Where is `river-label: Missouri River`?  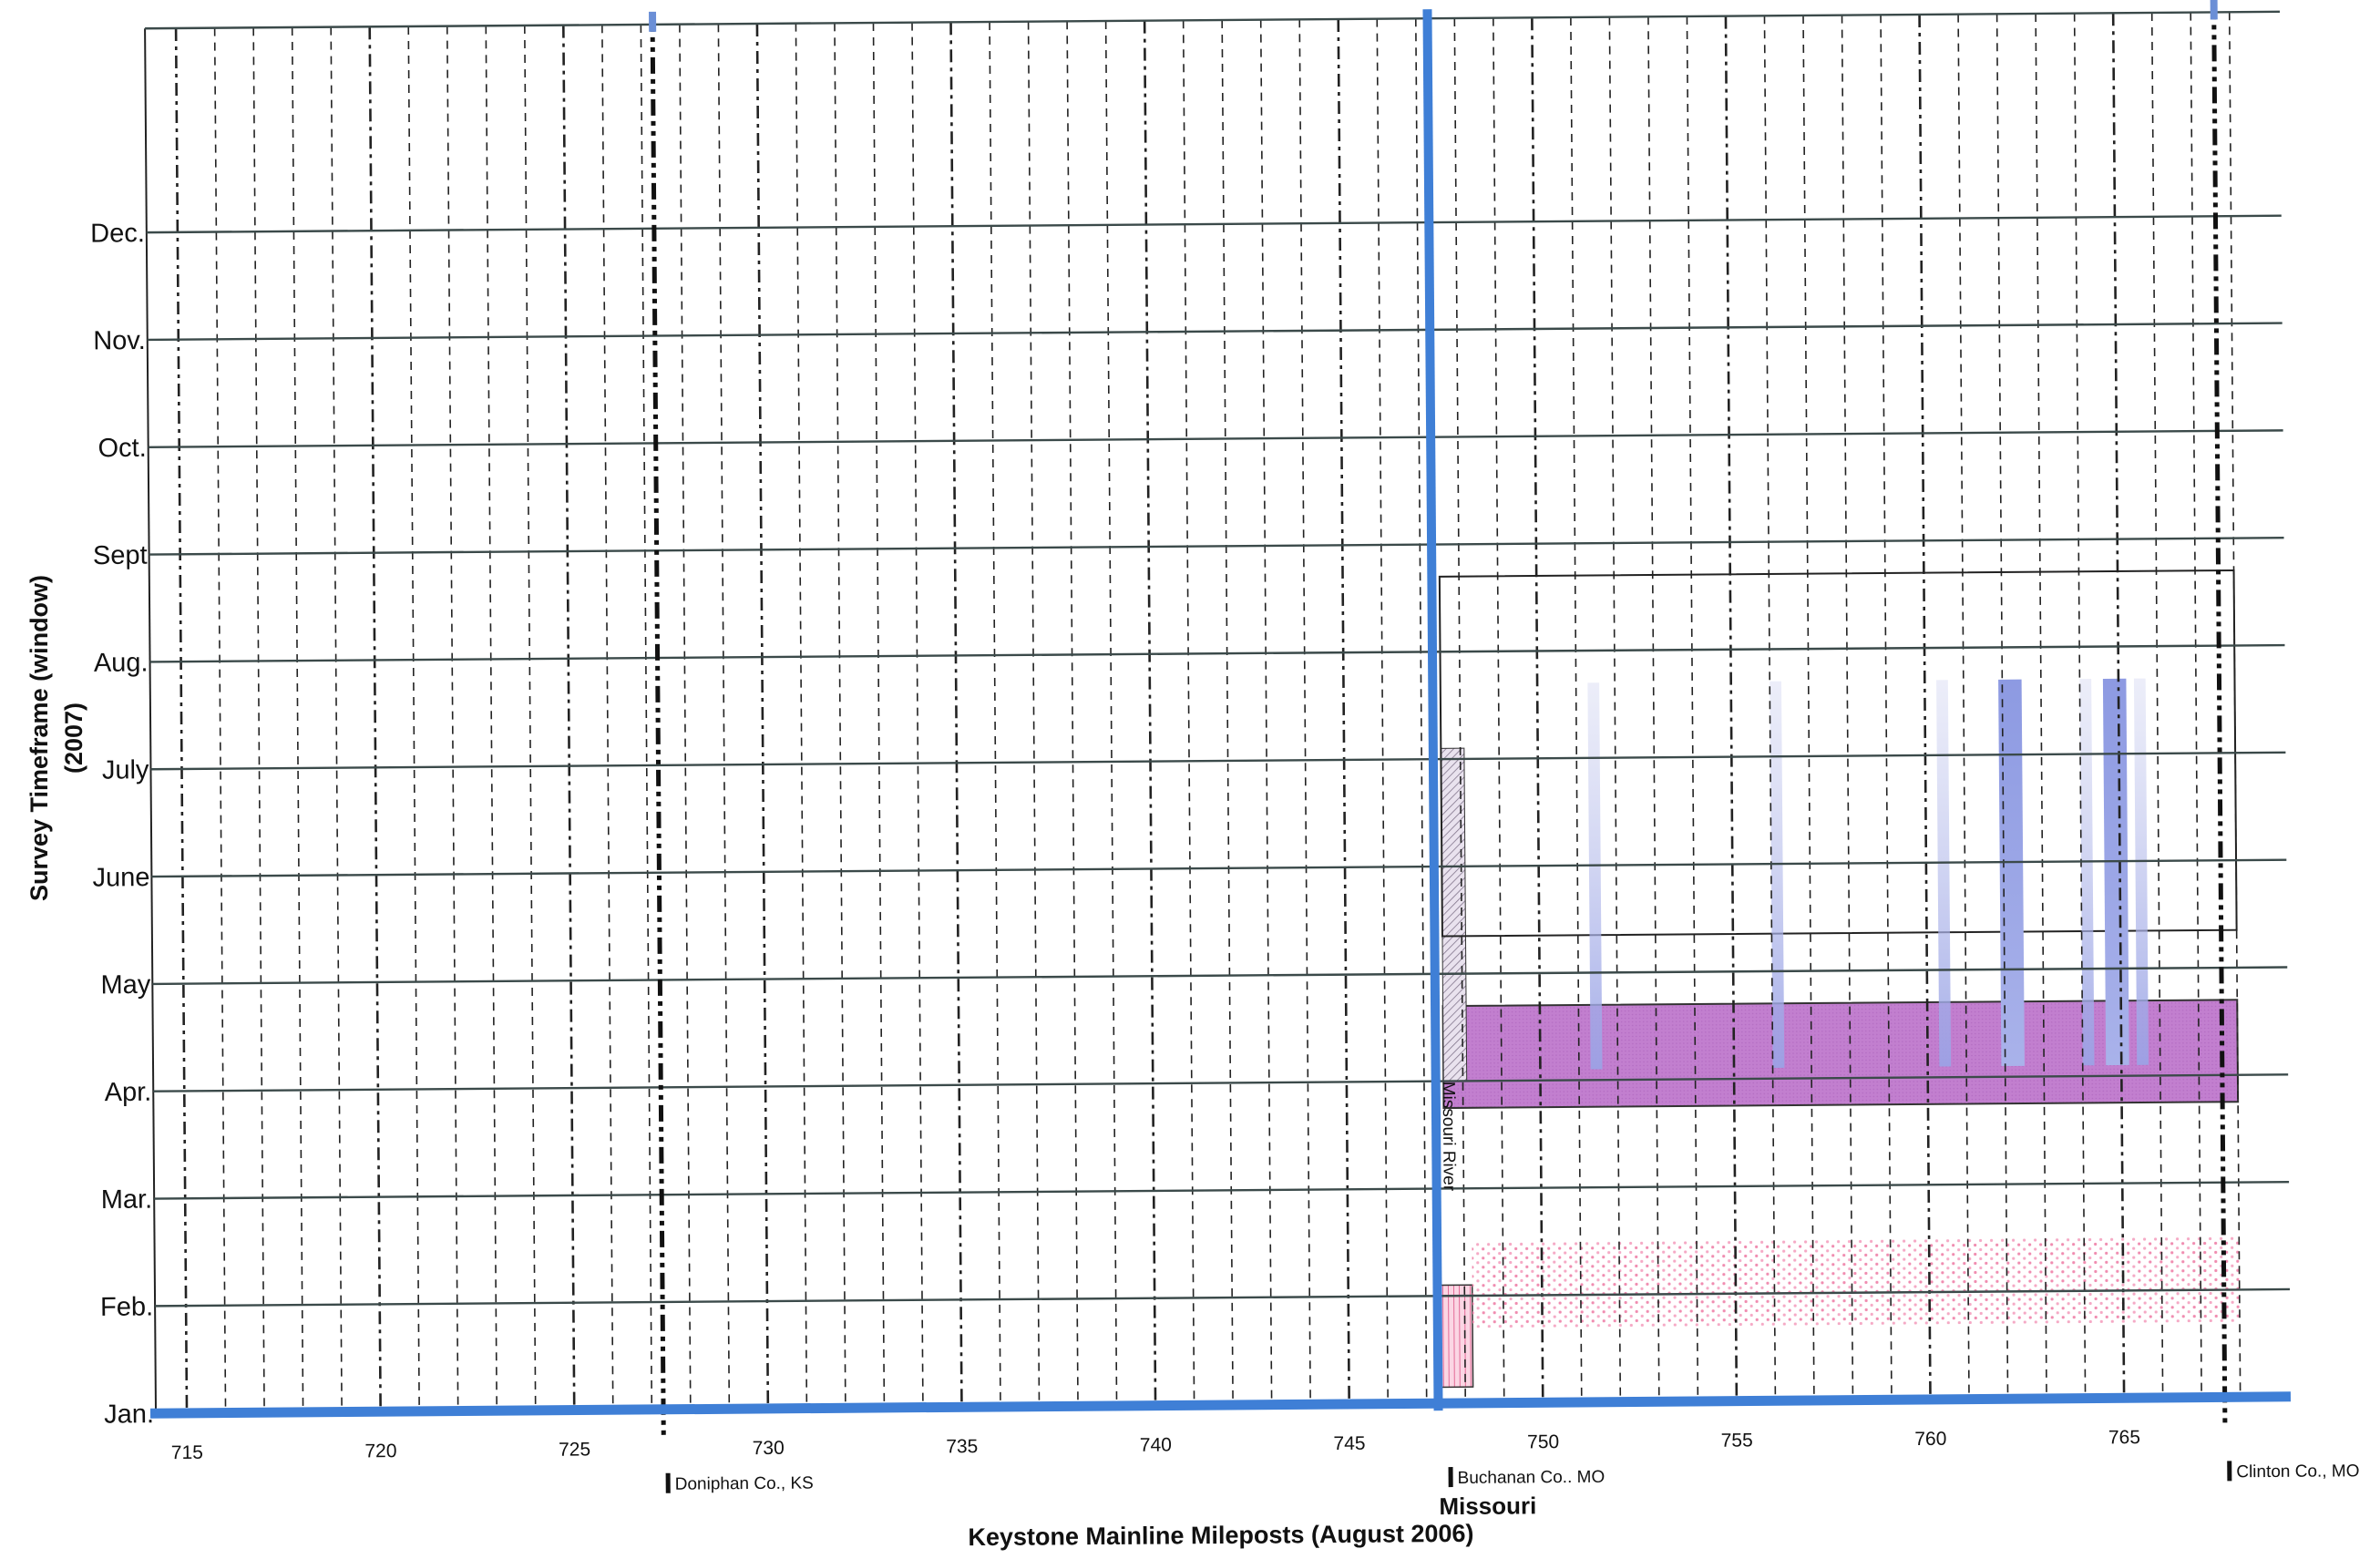
river-label: Missouri River is located at coordinates (1449, 1137).